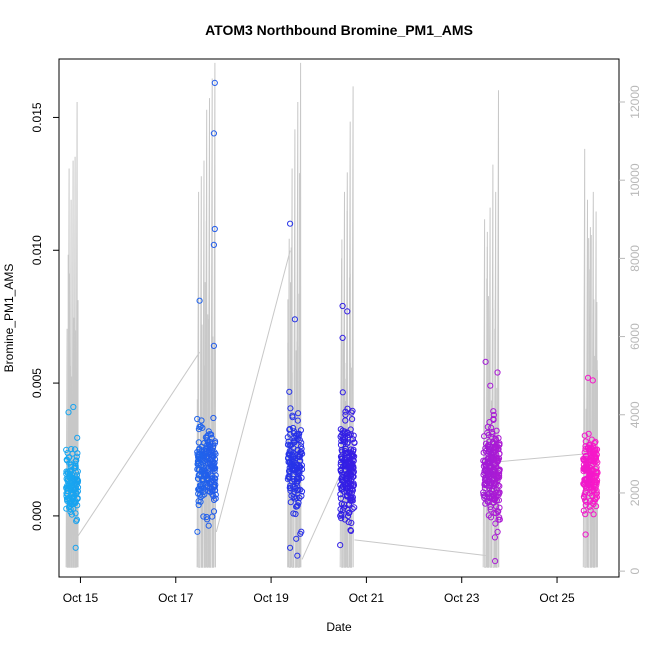  I want to click on y-tick-label: 0.010, so click(37, 250).